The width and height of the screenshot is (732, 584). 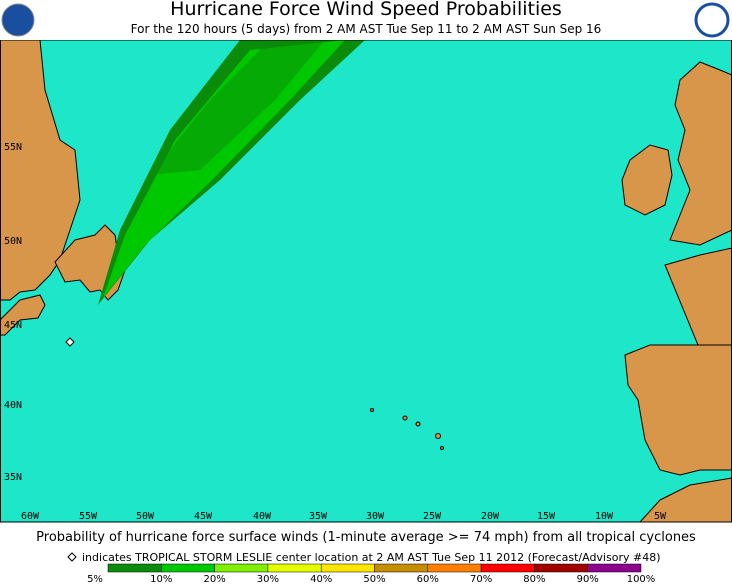 I want to click on lon-label: 20W, so click(x=490, y=516).